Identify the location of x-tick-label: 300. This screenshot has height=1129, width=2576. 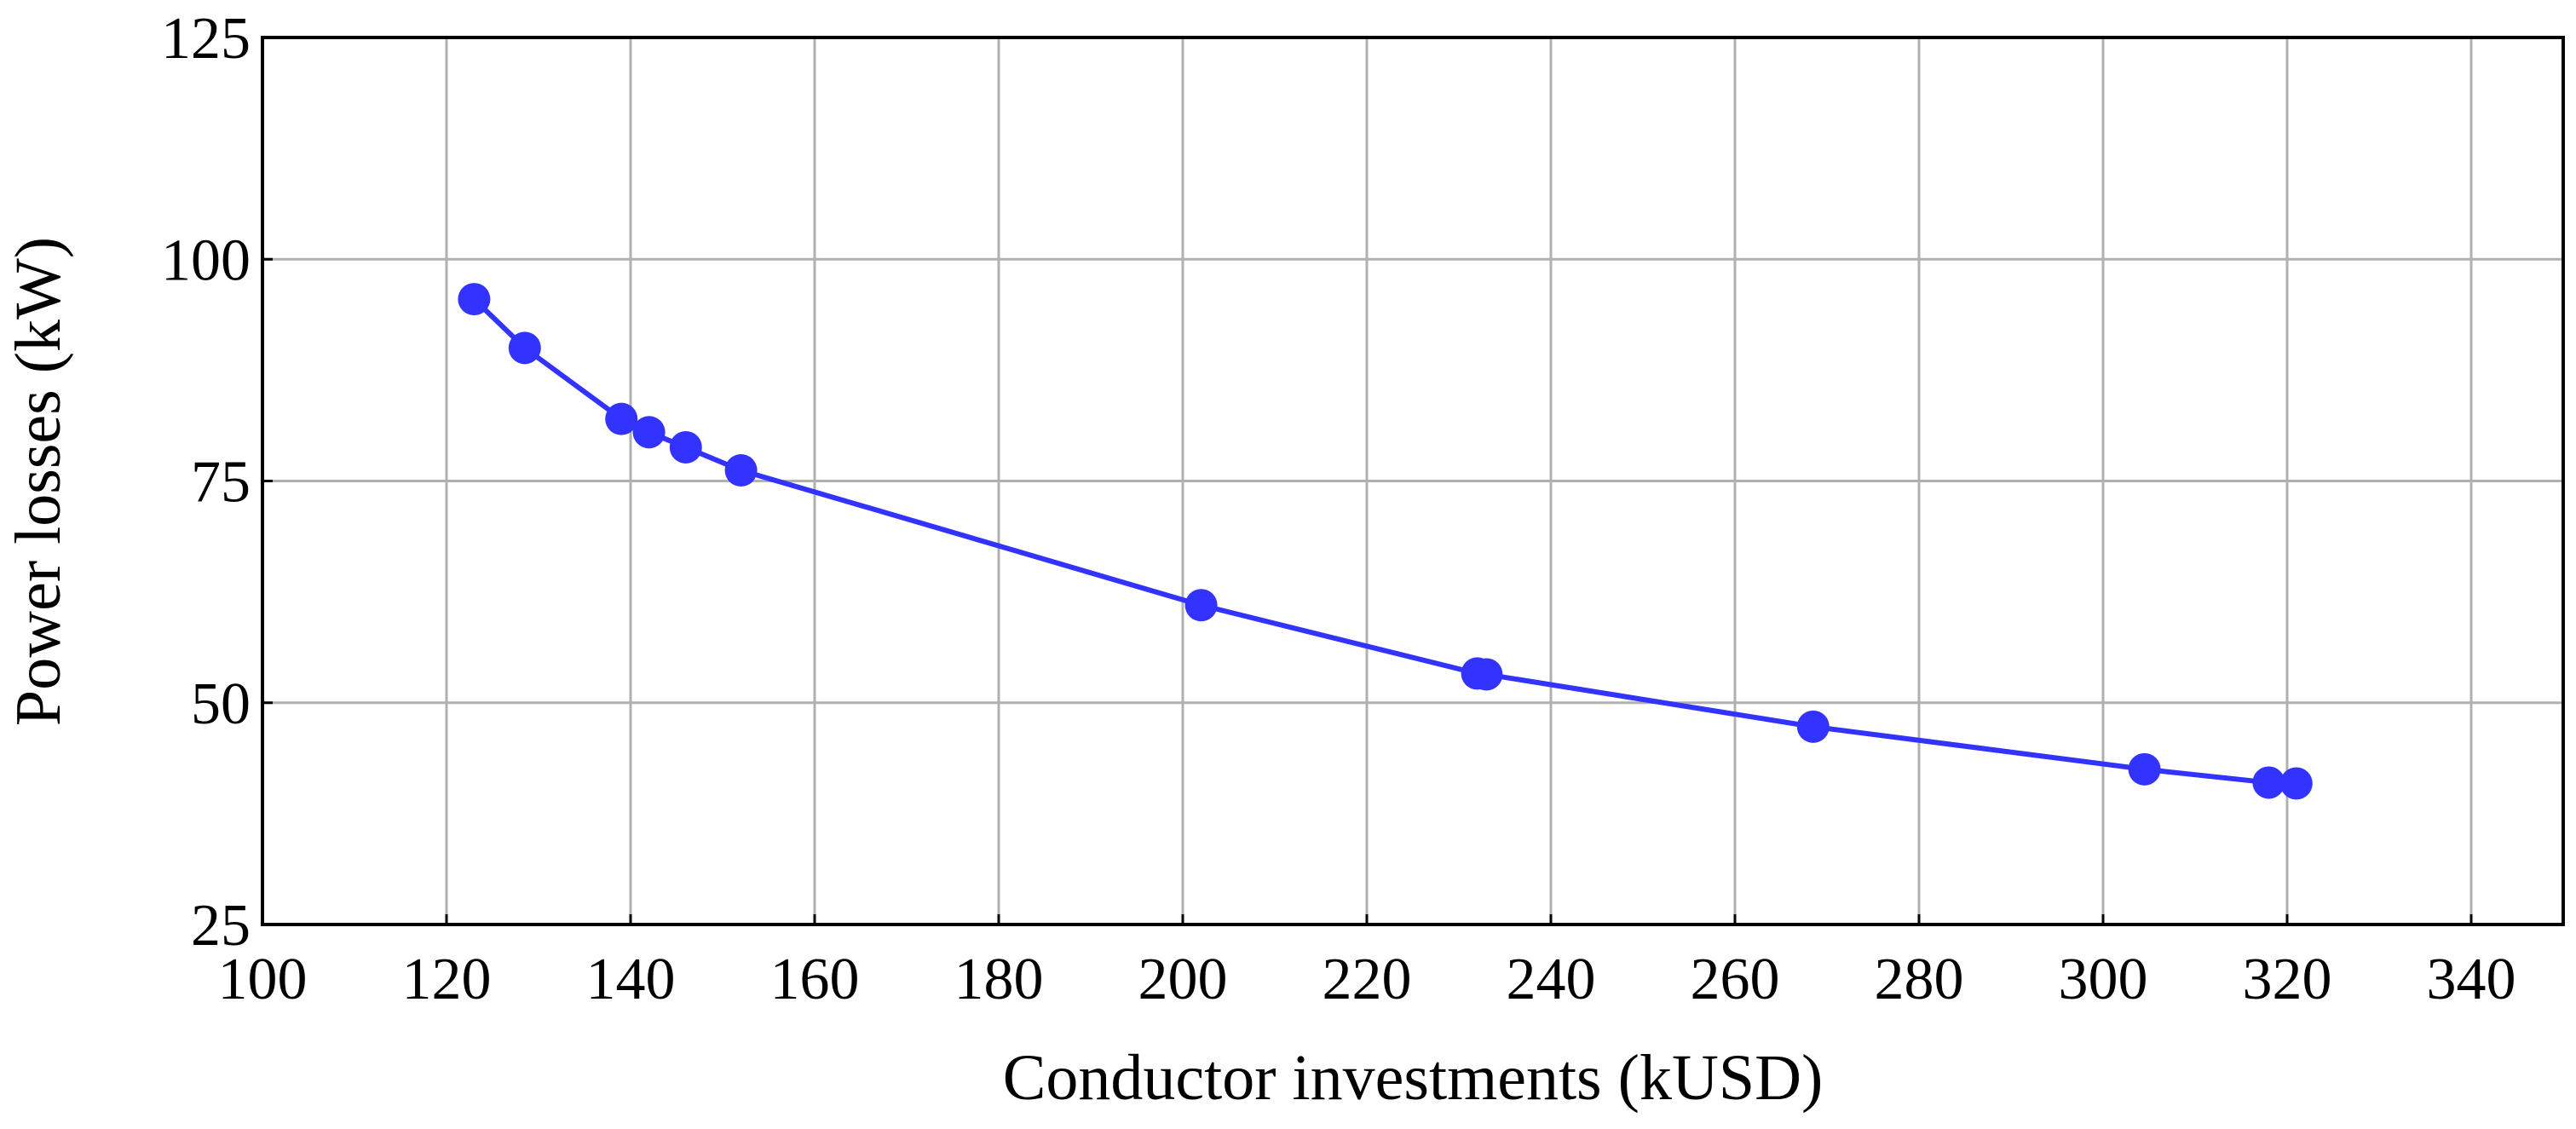
(2103, 980).